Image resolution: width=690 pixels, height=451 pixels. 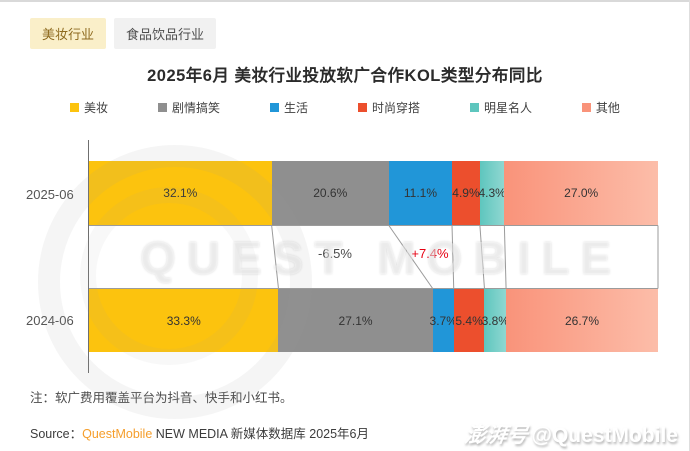 I want to click on legend-label: 其他, so click(x=607, y=108).